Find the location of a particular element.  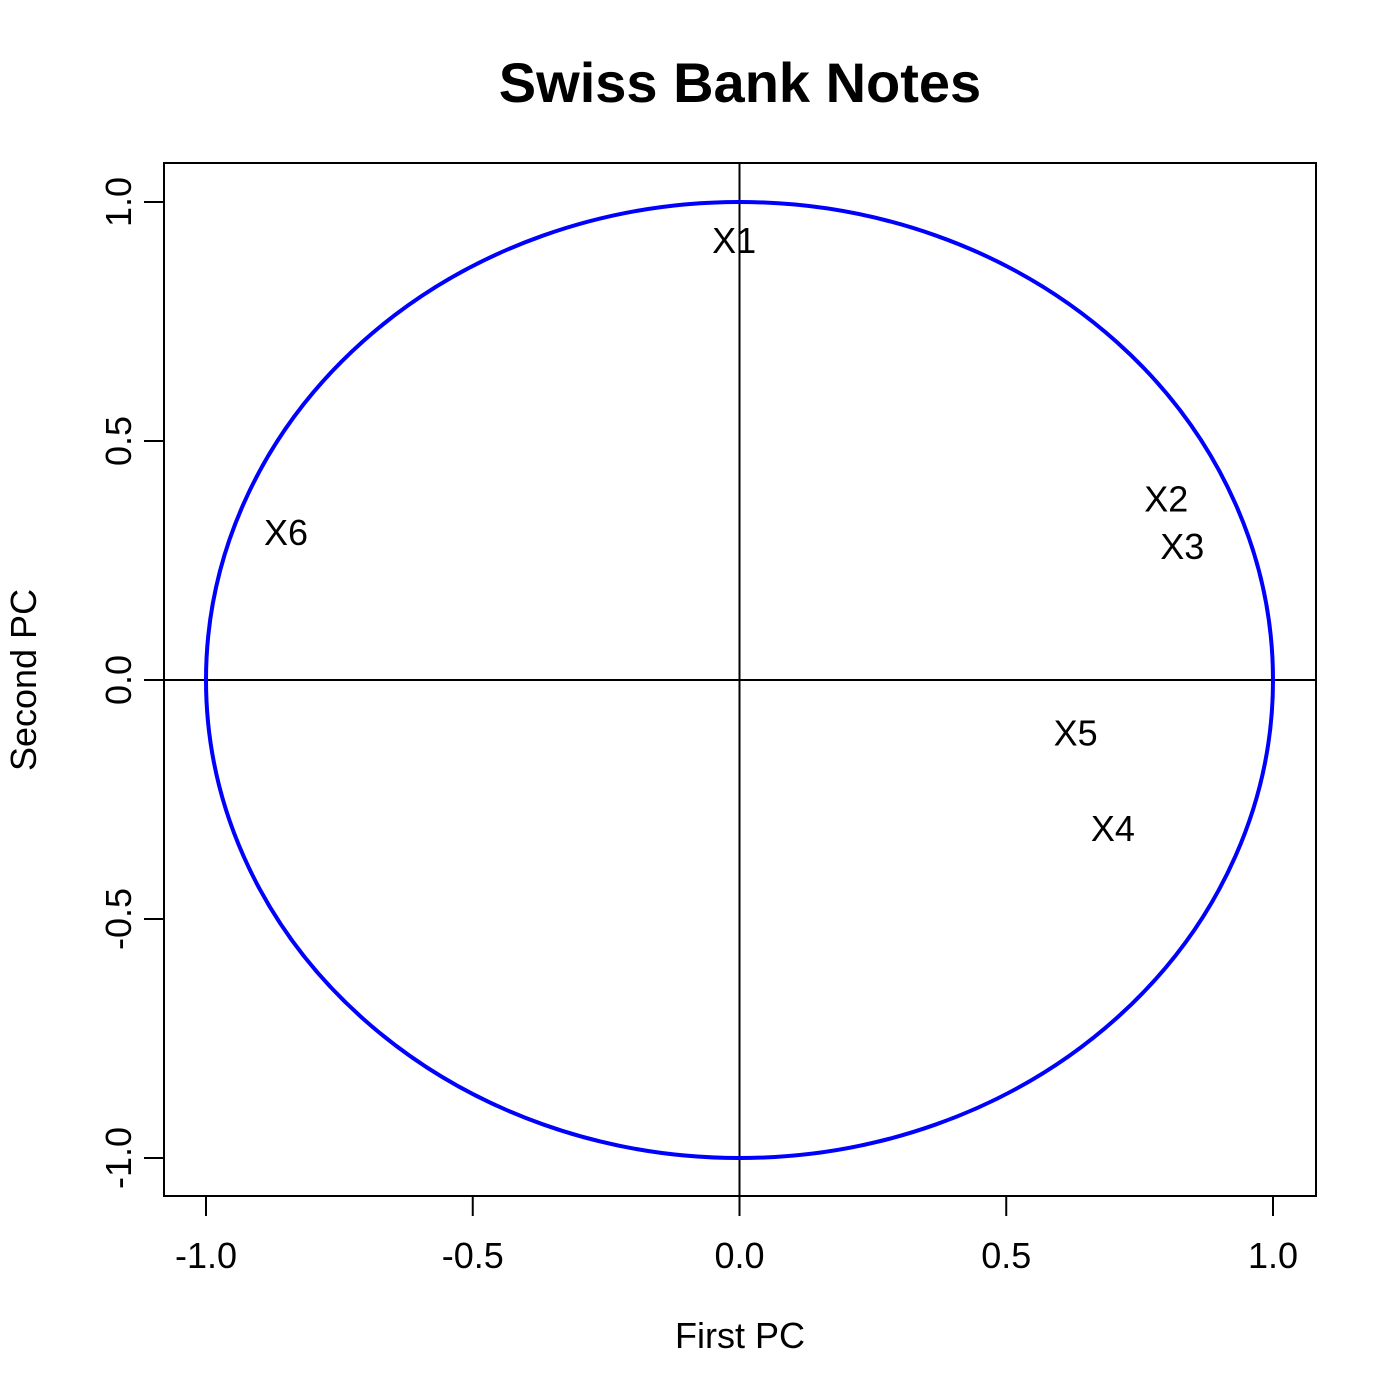

y-axis: -1.0 -0.5 0.0 0.5 1.0 is located at coordinates (131, 683).